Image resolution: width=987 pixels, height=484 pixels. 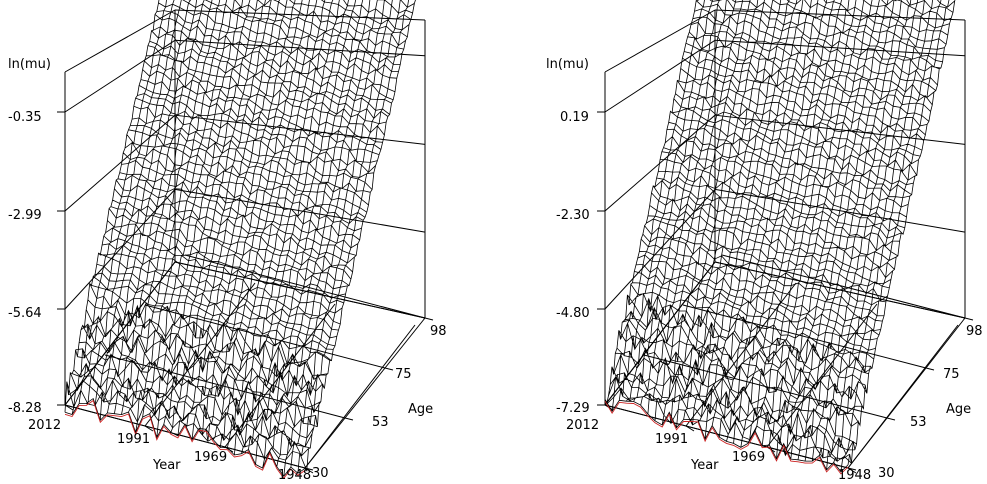 I want to click on y-axis-label-right: Age, so click(x=958, y=409).